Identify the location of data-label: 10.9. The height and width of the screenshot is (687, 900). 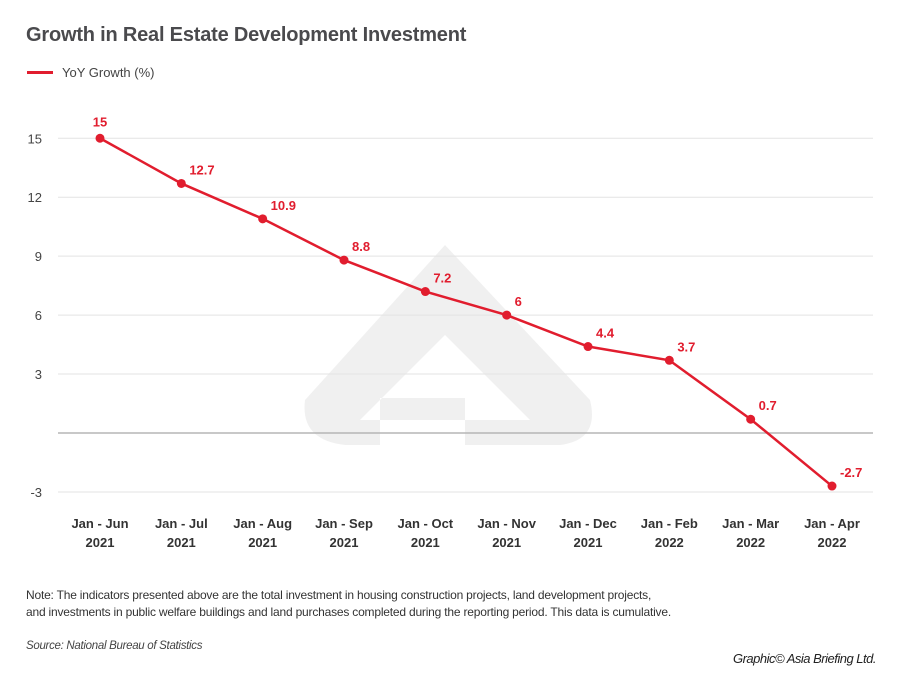
(283, 205).